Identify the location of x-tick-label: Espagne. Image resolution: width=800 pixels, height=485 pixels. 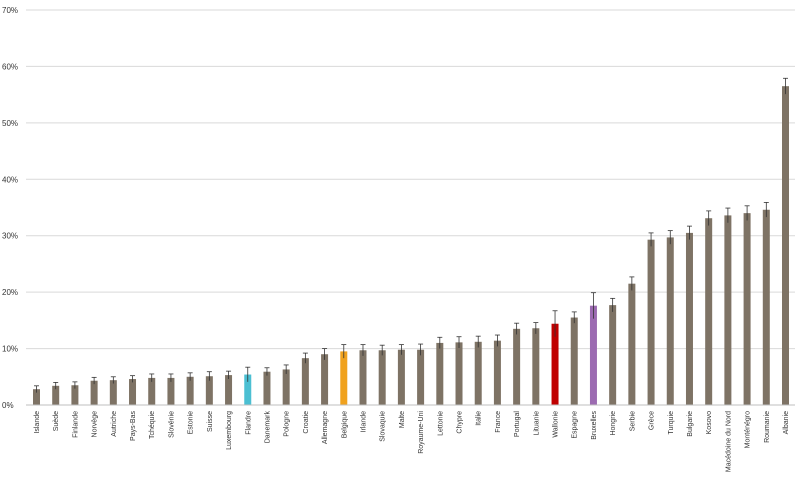
(575, 425).